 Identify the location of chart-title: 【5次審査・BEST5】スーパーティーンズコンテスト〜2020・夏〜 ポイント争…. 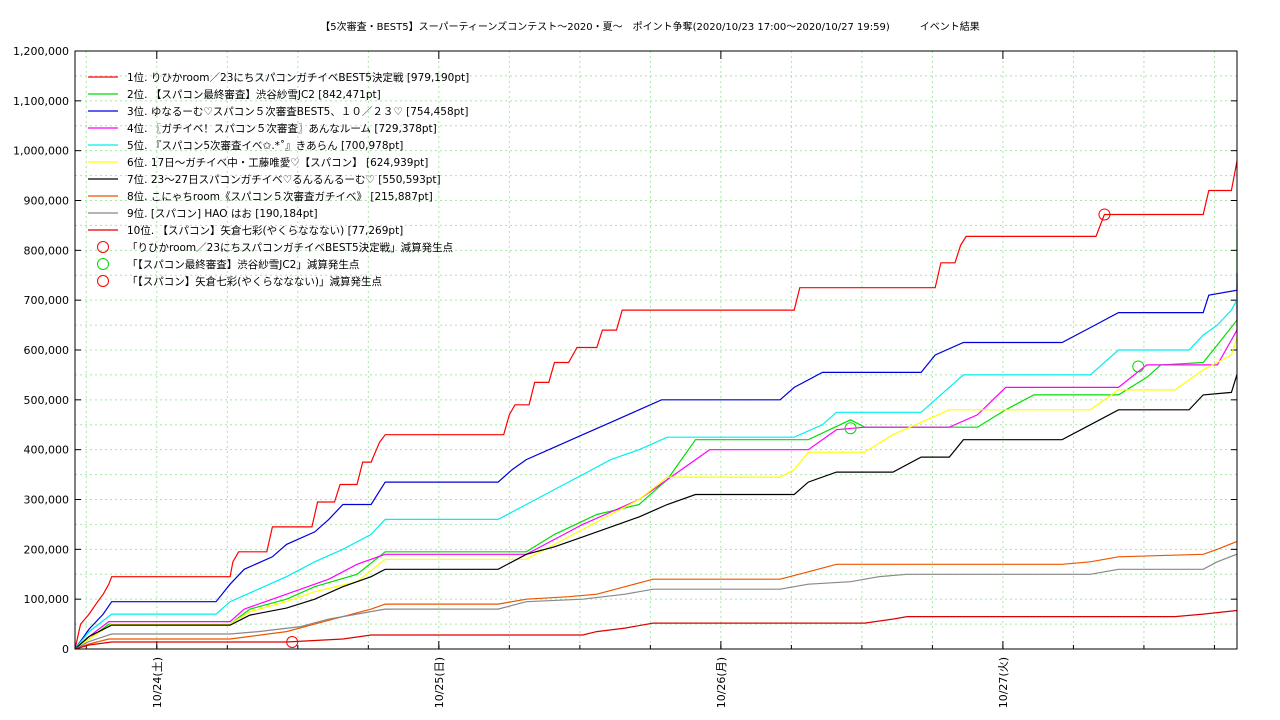
(649, 26).